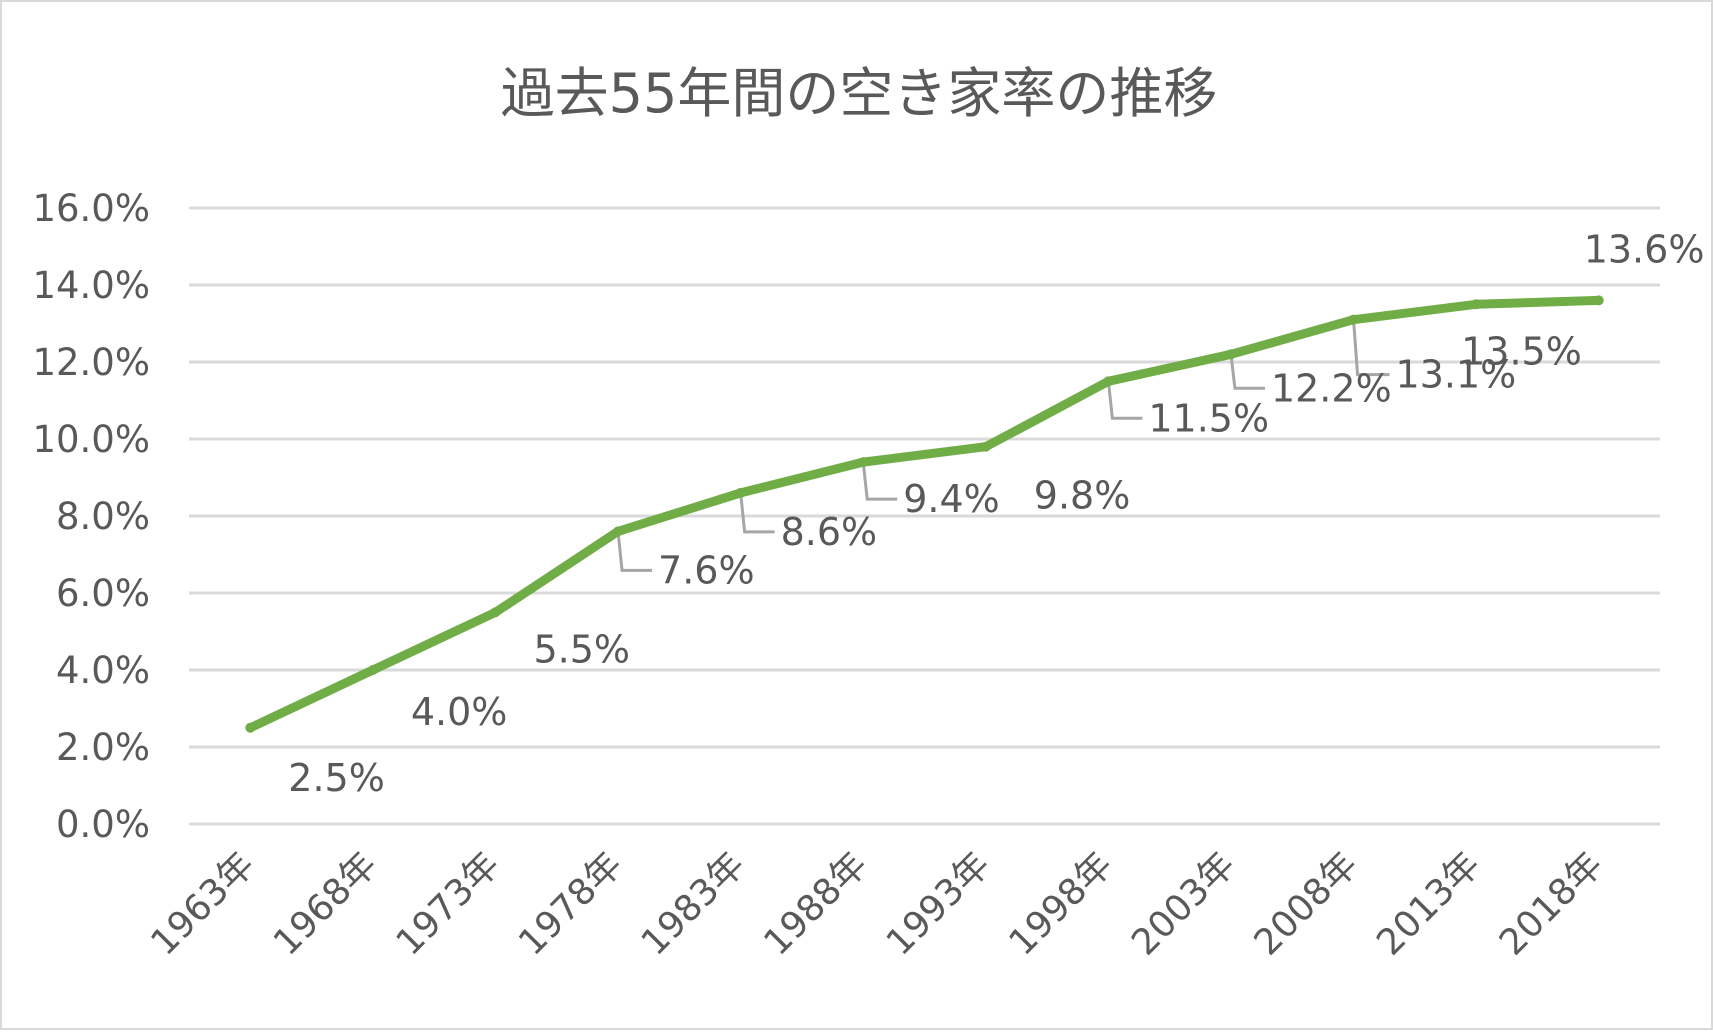 The image size is (1713, 1032). What do you see at coordinates (1551, 903) in the screenshot?
I see `x-tick-label: 2018年` at bounding box center [1551, 903].